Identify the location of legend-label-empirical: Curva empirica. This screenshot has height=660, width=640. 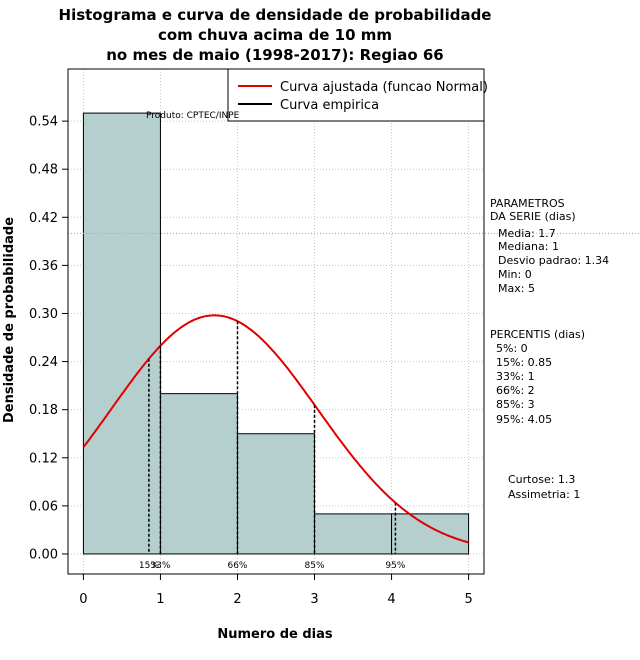
(329, 105).